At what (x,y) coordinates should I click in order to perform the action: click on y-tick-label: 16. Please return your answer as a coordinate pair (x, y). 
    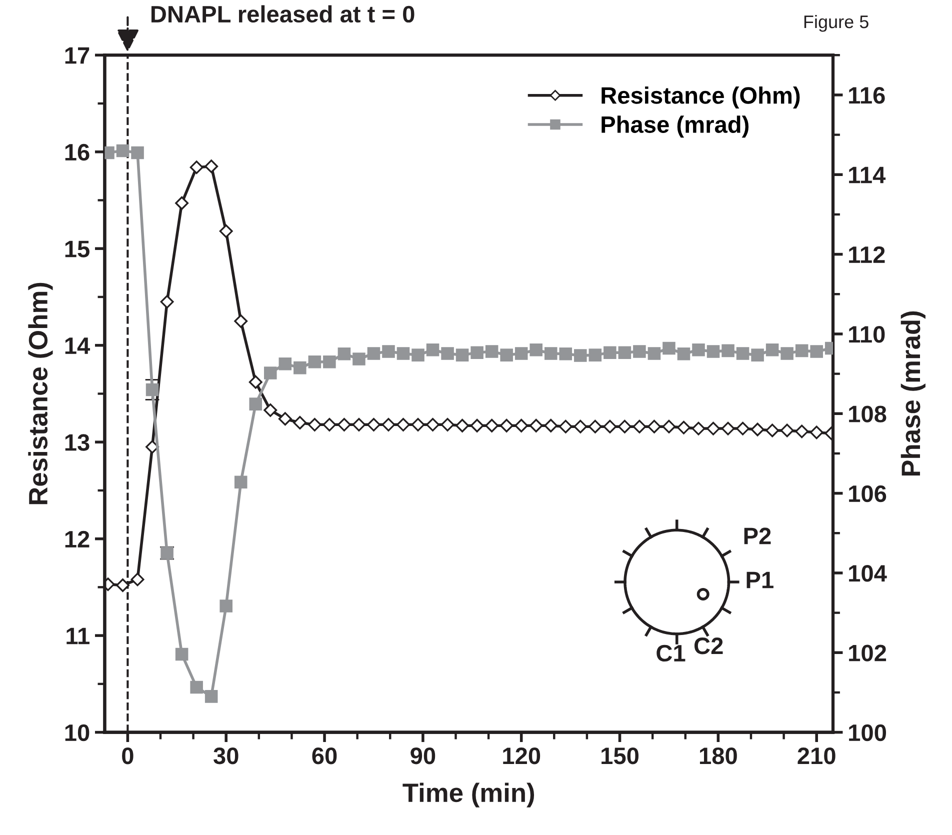
    Looking at the image, I should click on (77, 152).